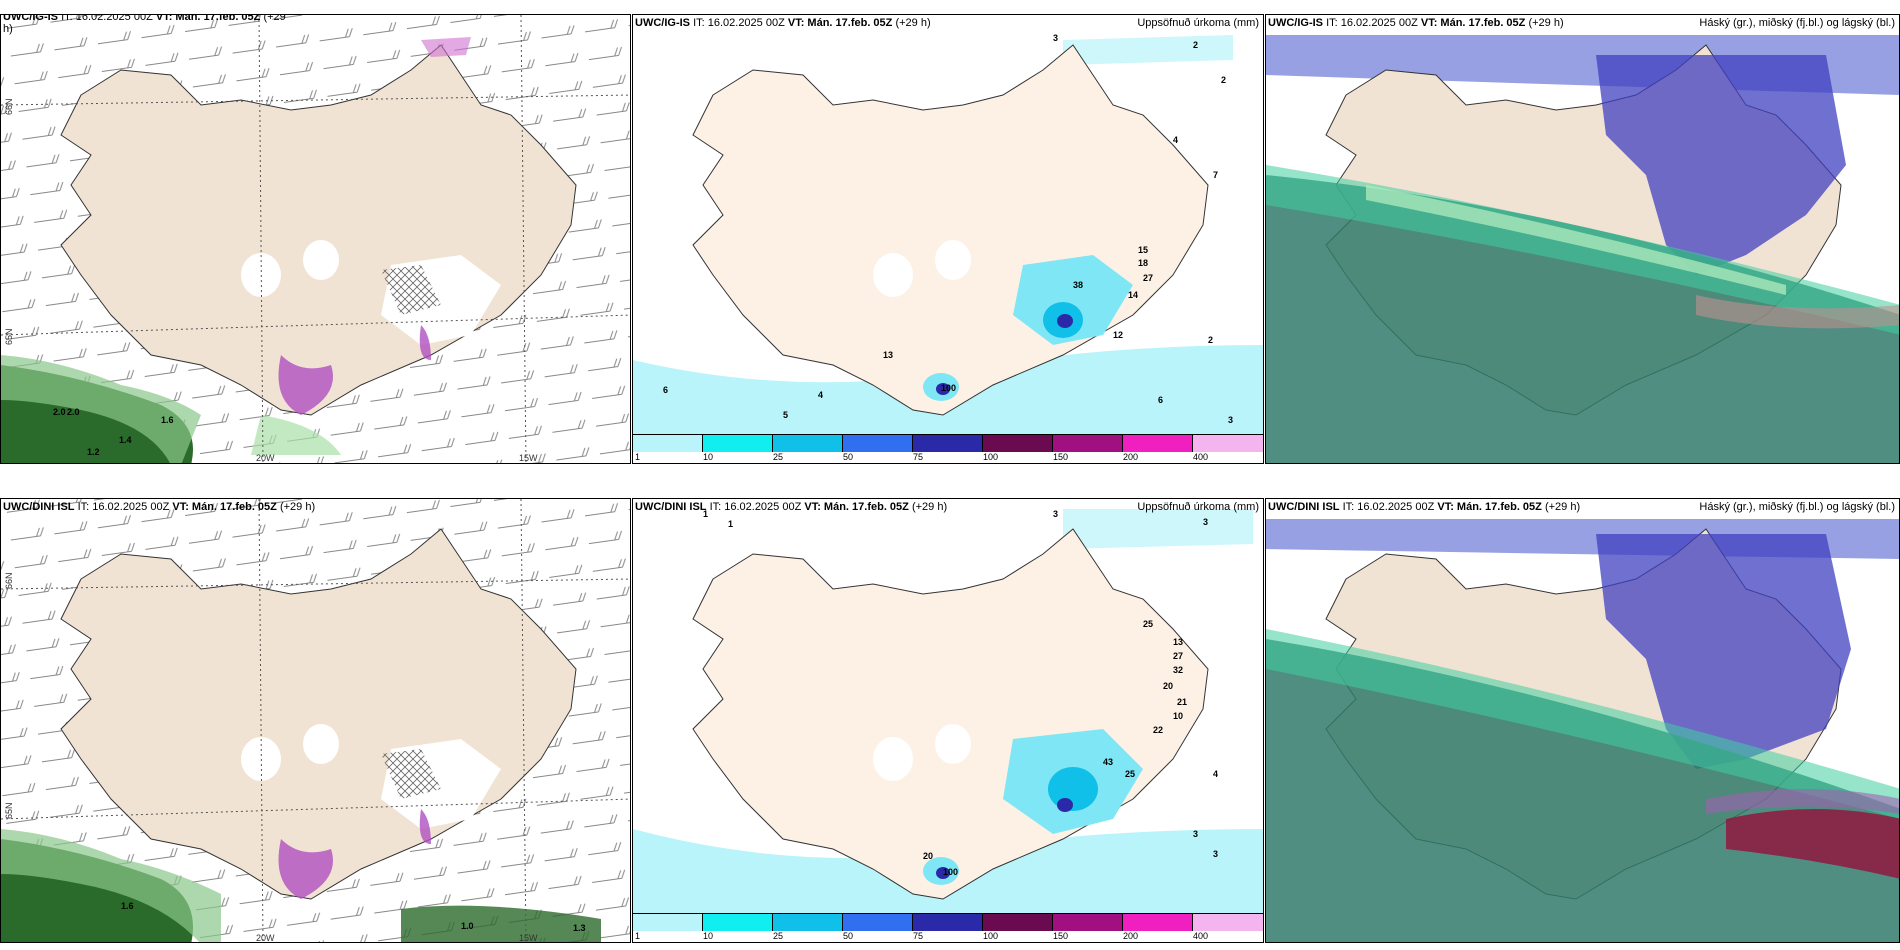  What do you see at coordinates (706, 514) in the screenshot?
I see `precip-value: 1` at bounding box center [706, 514].